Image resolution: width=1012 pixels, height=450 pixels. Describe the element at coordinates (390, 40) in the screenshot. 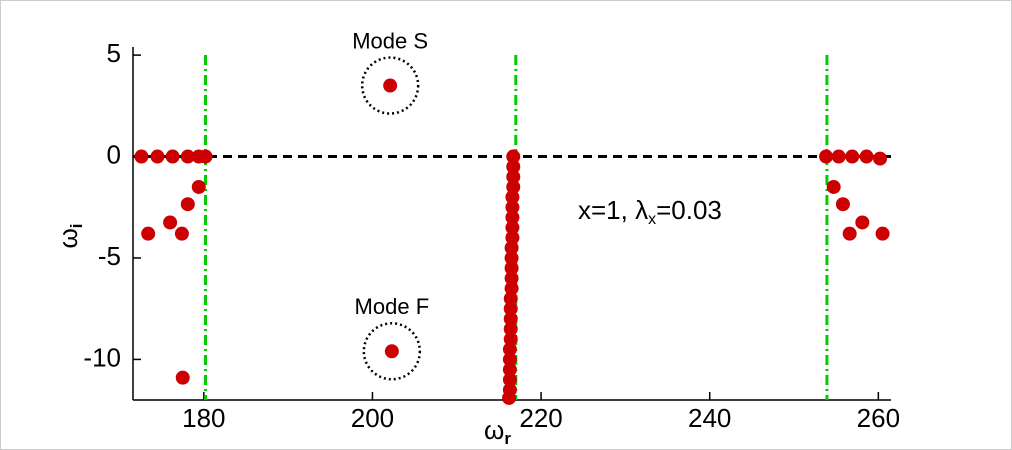

I see `point-label: Mode S` at that location.